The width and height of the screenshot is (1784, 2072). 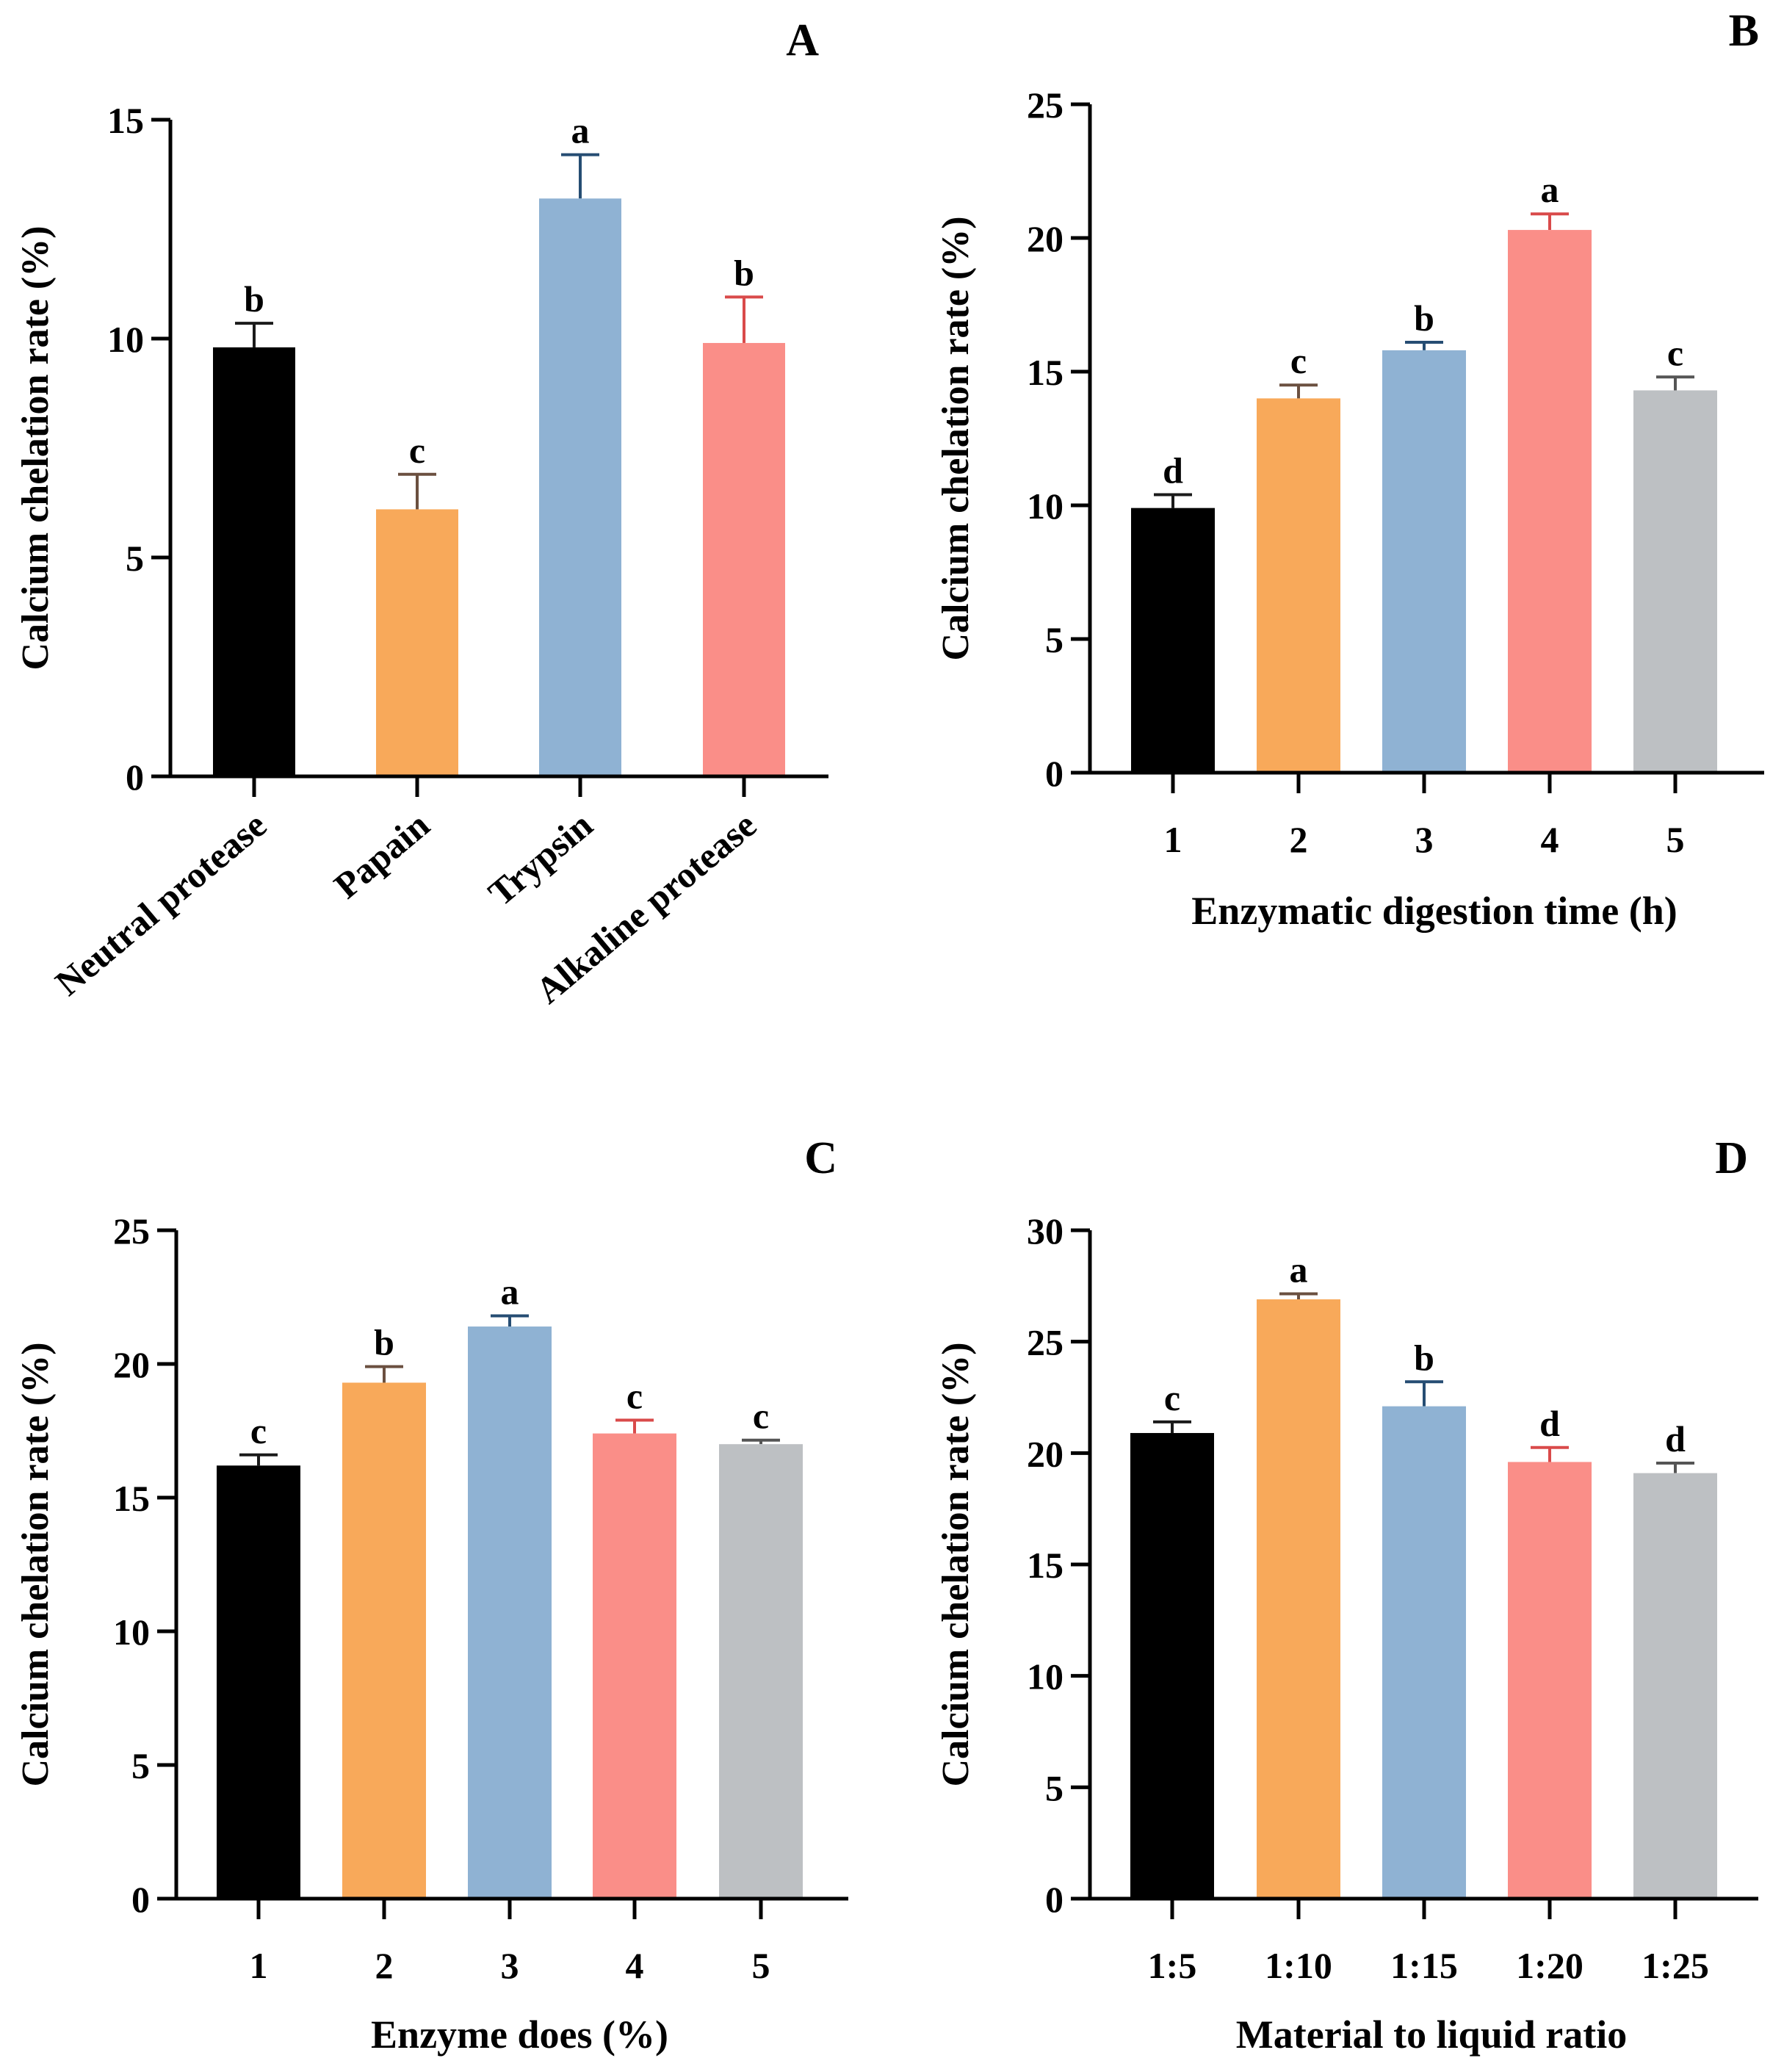 I want to click on x-tick-label: Papain, so click(x=381, y=855).